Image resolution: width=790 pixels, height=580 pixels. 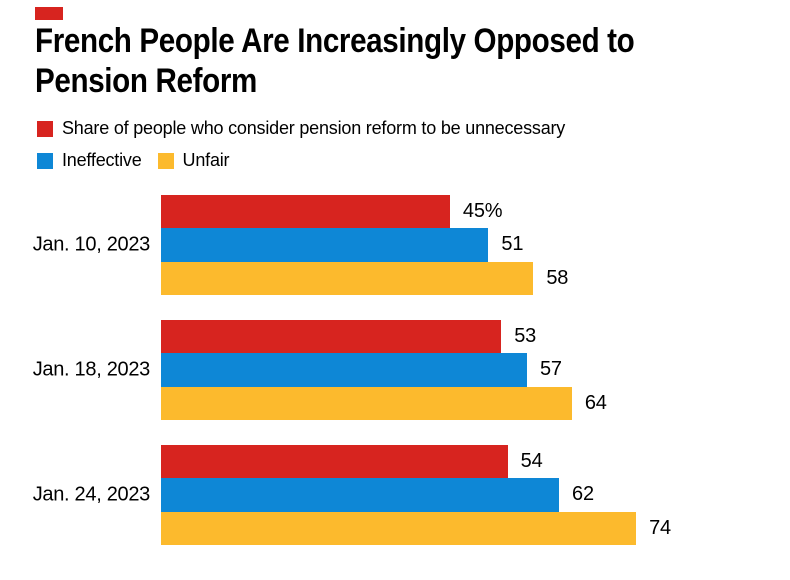 I want to click on value-label: 62, so click(x=583, y=494).